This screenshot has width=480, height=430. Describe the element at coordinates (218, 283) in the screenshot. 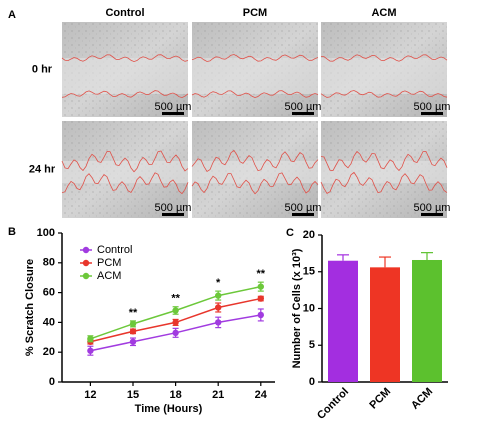

I see `significance: *` at that location.